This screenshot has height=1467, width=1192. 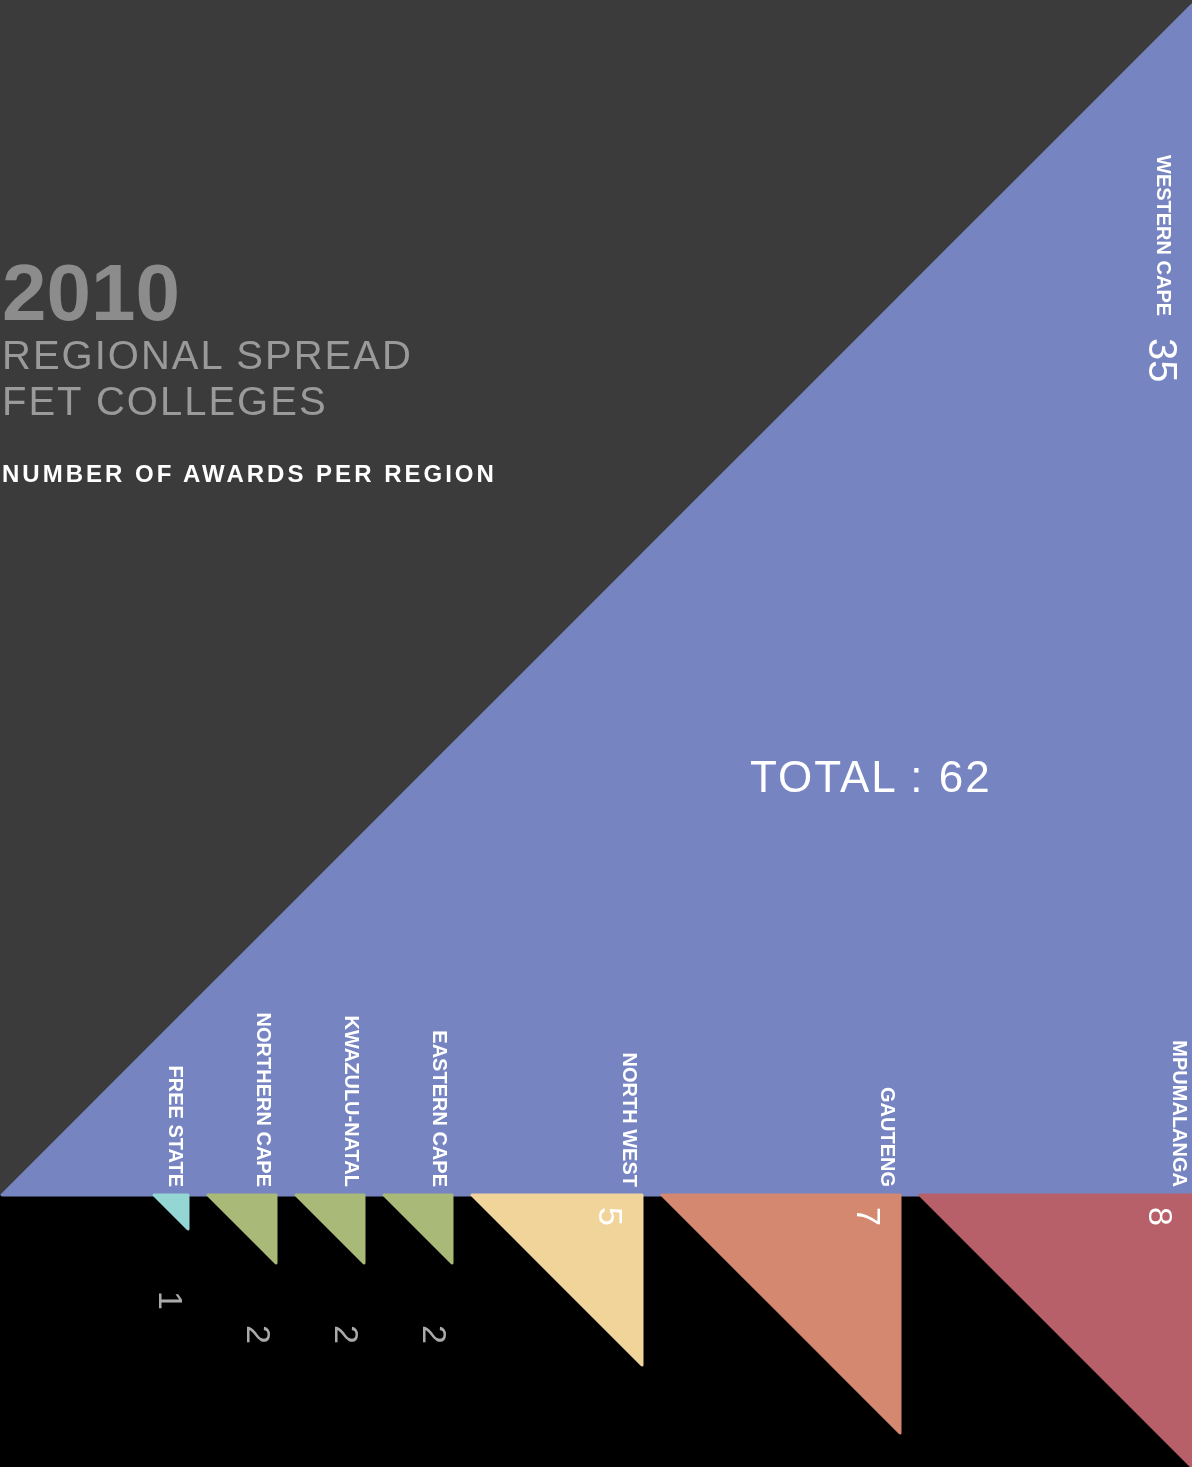 What do you see at coordinates (171, 1300) in the screenshot?
I see `data-label: 1` at bounding box center [171, 1300].